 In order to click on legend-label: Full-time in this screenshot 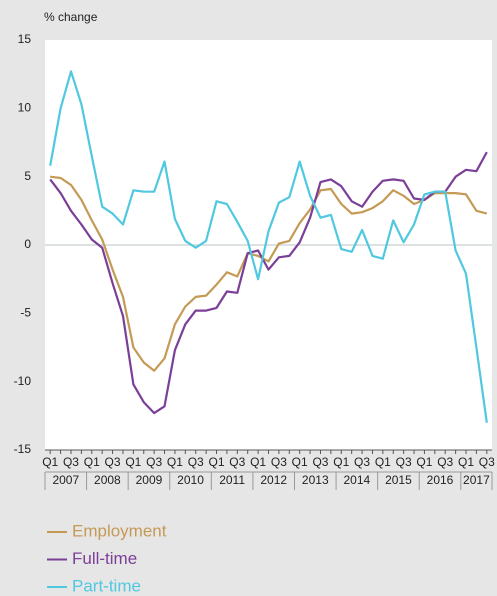, I will do `click(104, 558)`.